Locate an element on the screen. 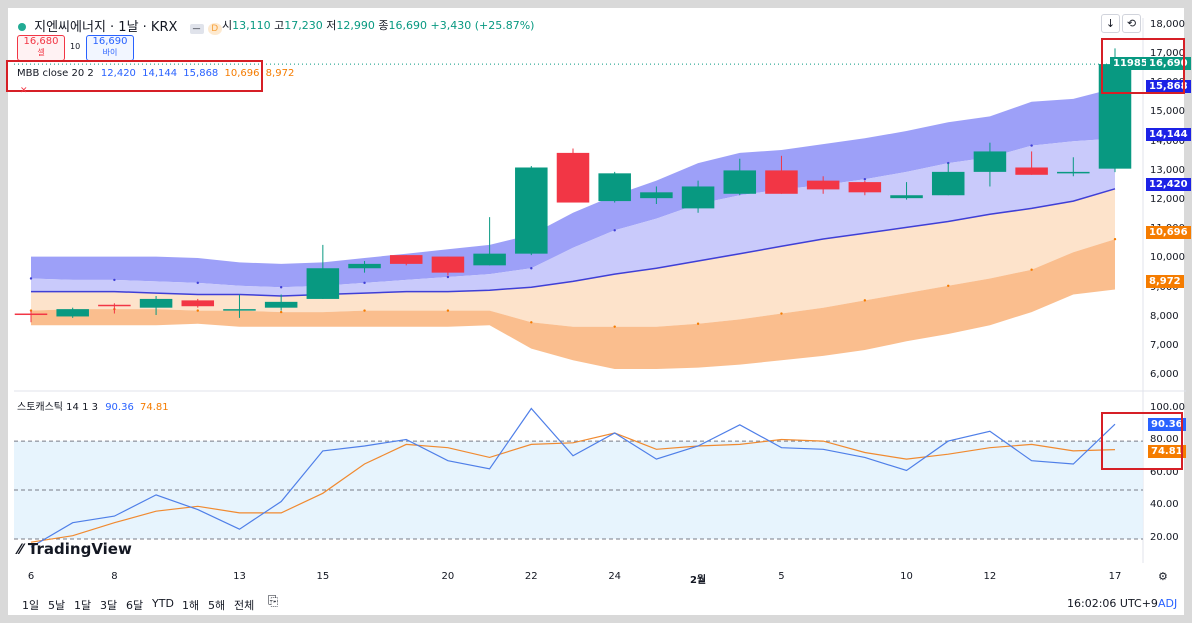 The width and height of the screenshot is (1192, 623). time-axis-label: 15 is located at coordinates (323, 576).